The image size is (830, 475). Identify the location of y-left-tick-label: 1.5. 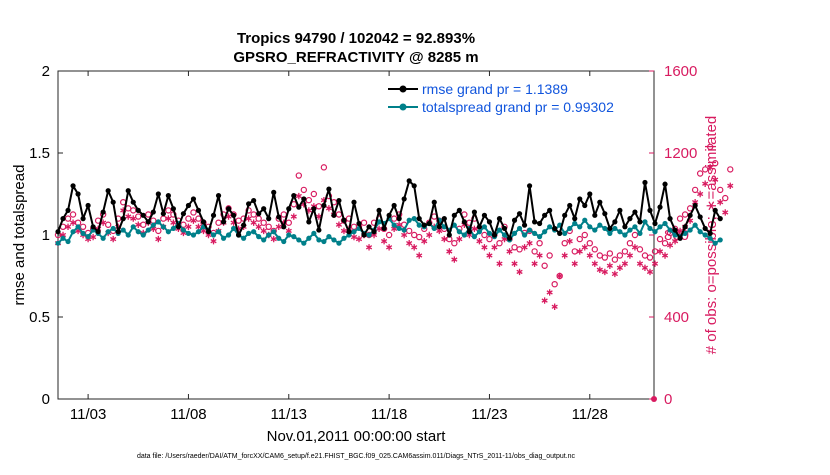
(39, 153).